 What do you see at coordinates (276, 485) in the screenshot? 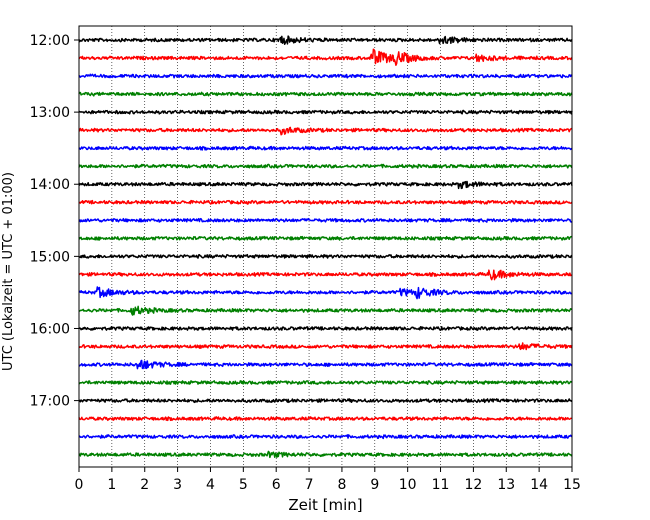
I see `x-tick-label: 6` at bounding box center [276, 485].